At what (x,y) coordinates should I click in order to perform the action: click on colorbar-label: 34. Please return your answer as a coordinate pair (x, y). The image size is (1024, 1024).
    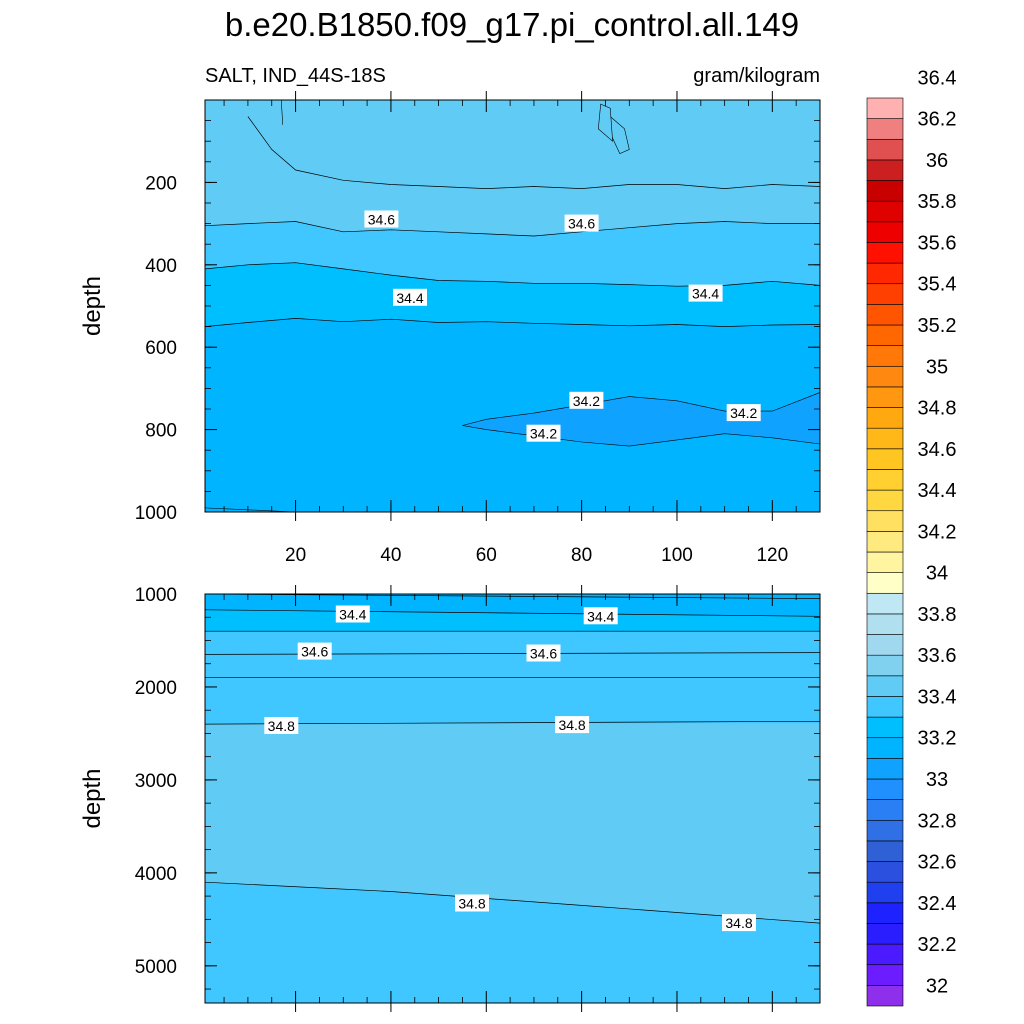
    Looking at the image, I should click on (937, 574).